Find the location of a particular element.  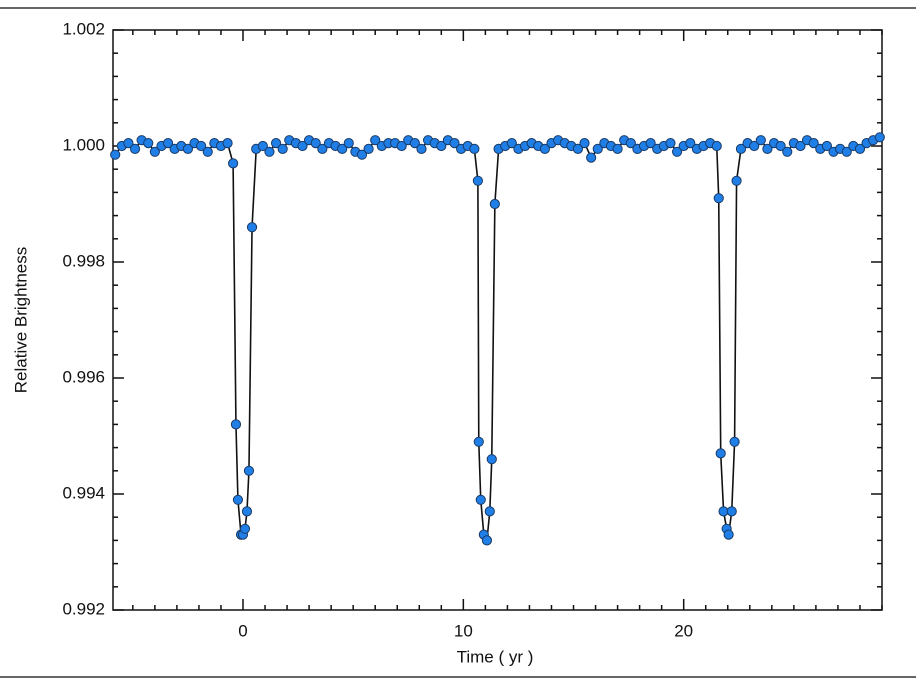

y-tick-label: 0.996 is located at coordinates (83, 376).